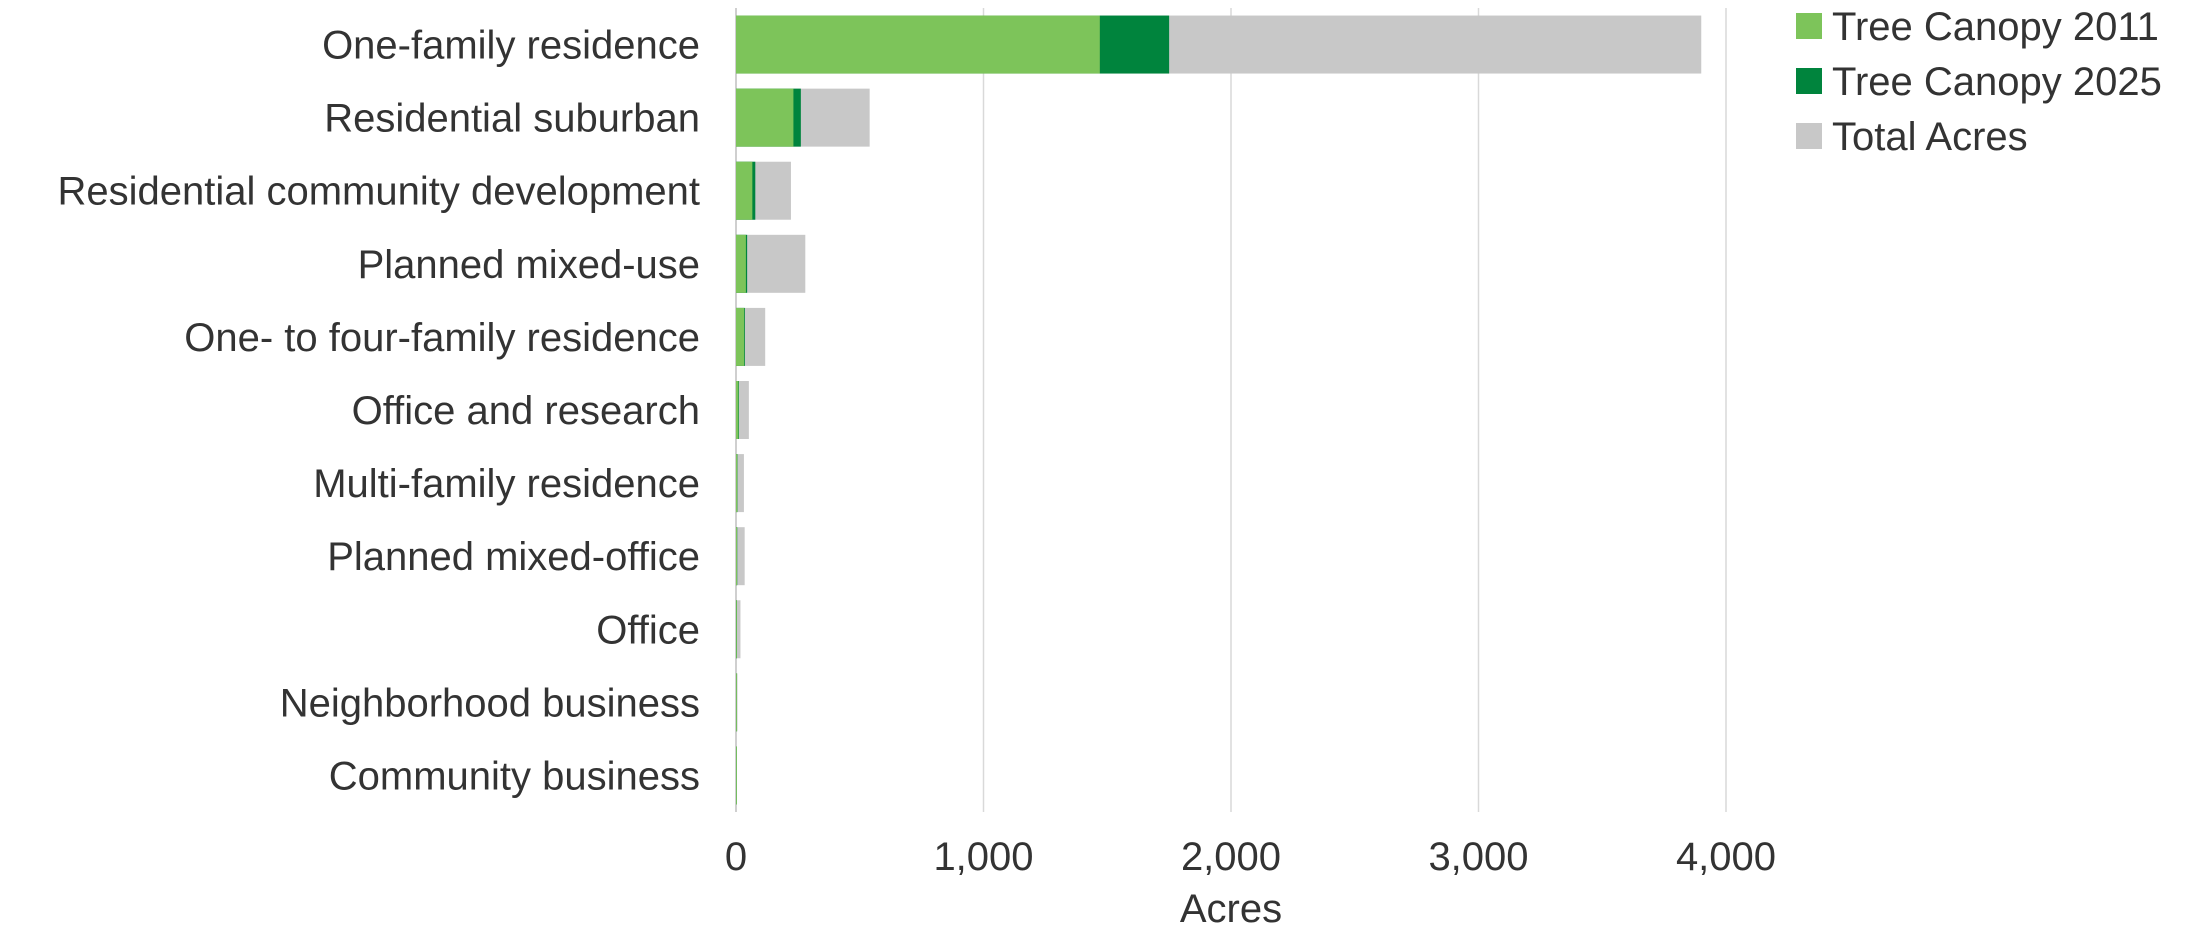 The height and width of the screenshot is (933, 2206). I want to click on bar-total-acres-planned-mixed-use, so click(771, 263).